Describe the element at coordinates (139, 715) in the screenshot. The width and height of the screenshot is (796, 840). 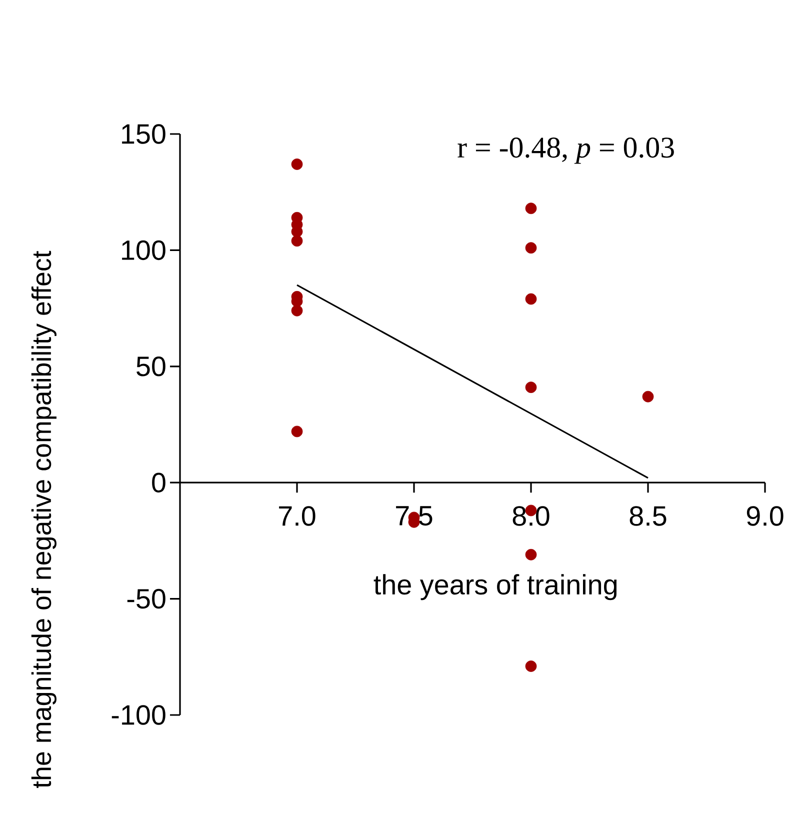
I see `y-tick-label: -100` at that location.